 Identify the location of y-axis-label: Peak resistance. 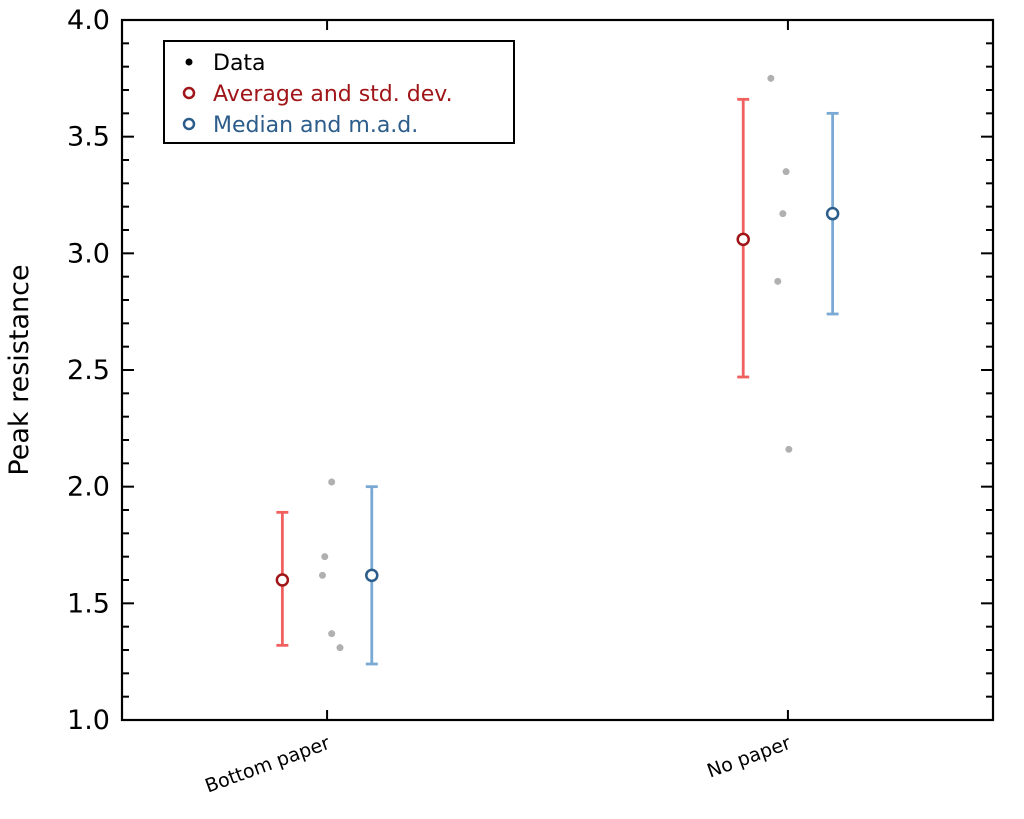
(19, 369).